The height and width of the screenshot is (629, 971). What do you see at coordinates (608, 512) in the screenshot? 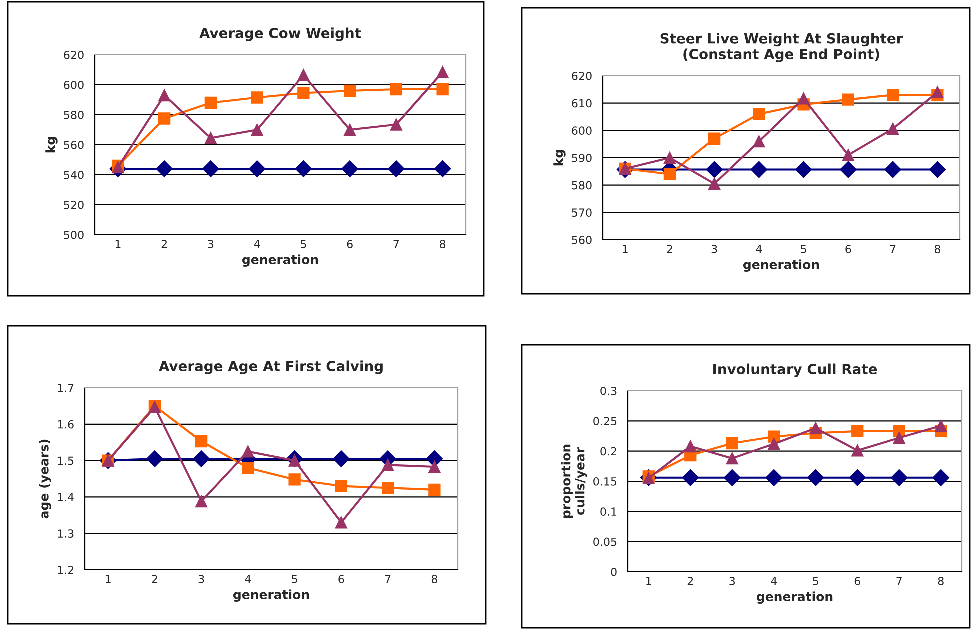
I see `y-tick-label: 0.1` at bounding box center [608, 512].